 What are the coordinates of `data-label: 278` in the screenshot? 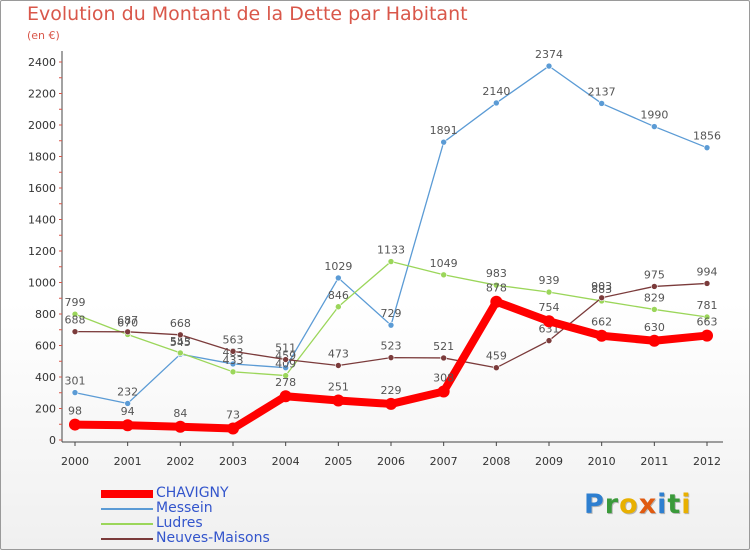 It's located at (285, 382).